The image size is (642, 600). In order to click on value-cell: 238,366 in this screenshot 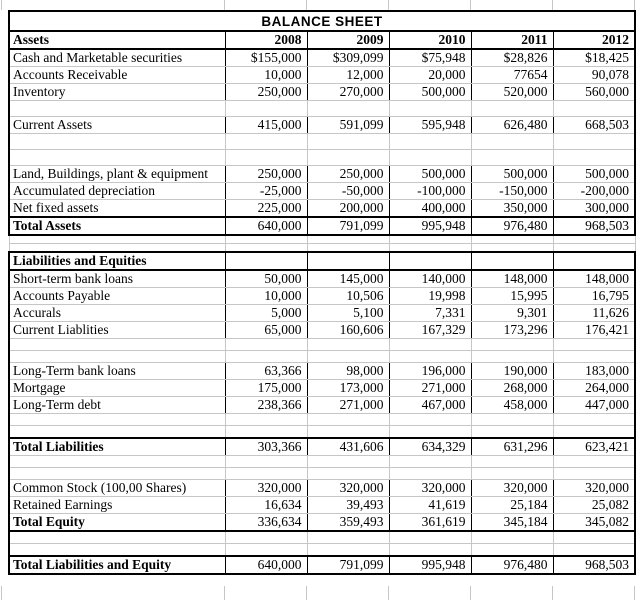, I will do `click(266, 405)`.